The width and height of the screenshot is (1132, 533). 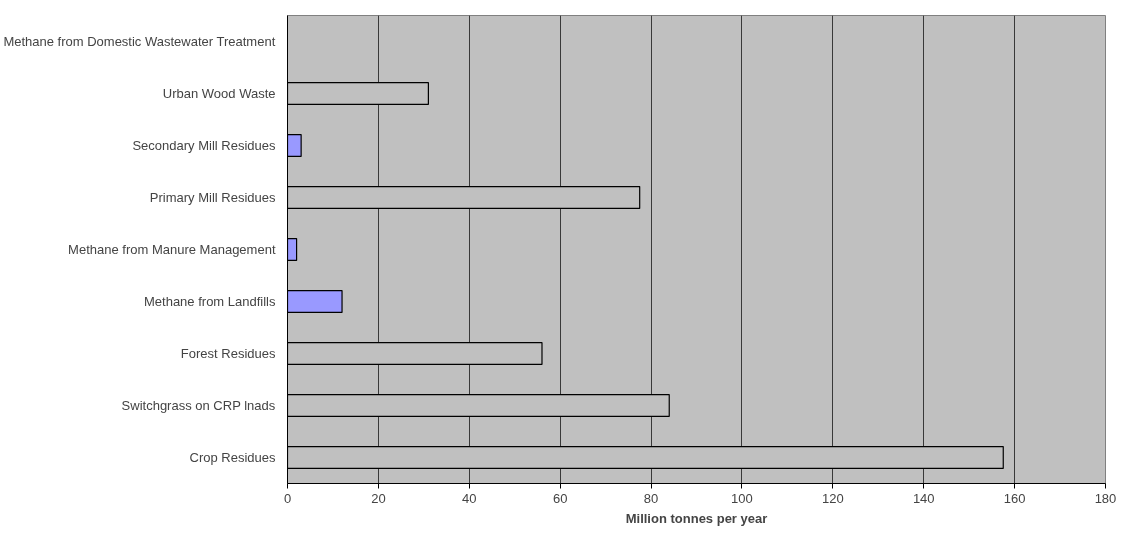 What do you see at coordinates (378, 498) in the screenshot?
I see `x-tick-label: 20` at bounding box center [378, 498].